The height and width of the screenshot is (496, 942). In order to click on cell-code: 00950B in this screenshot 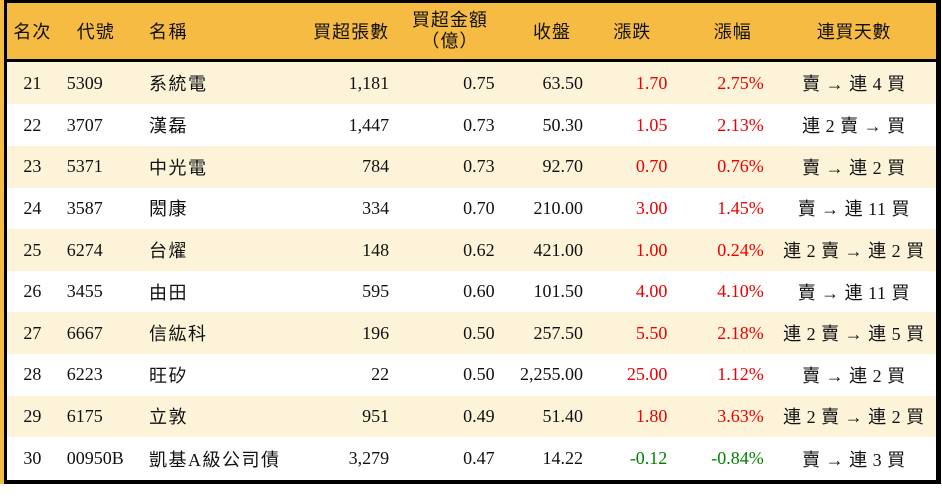, I will do `click(95, 458)`.